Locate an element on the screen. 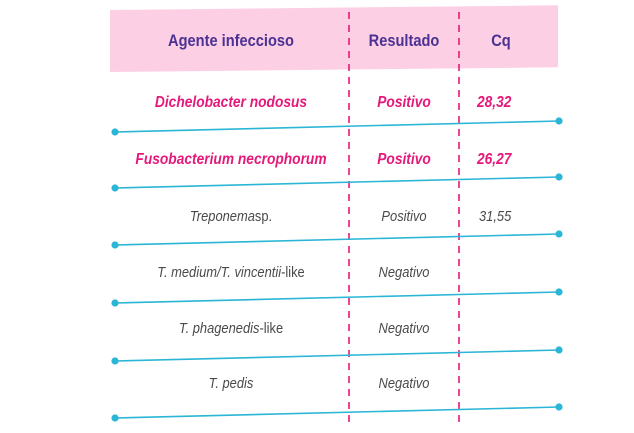 This screenshot has width=634, height=433. table-row-cq: 31,55 is located at coordinates (495, 216).